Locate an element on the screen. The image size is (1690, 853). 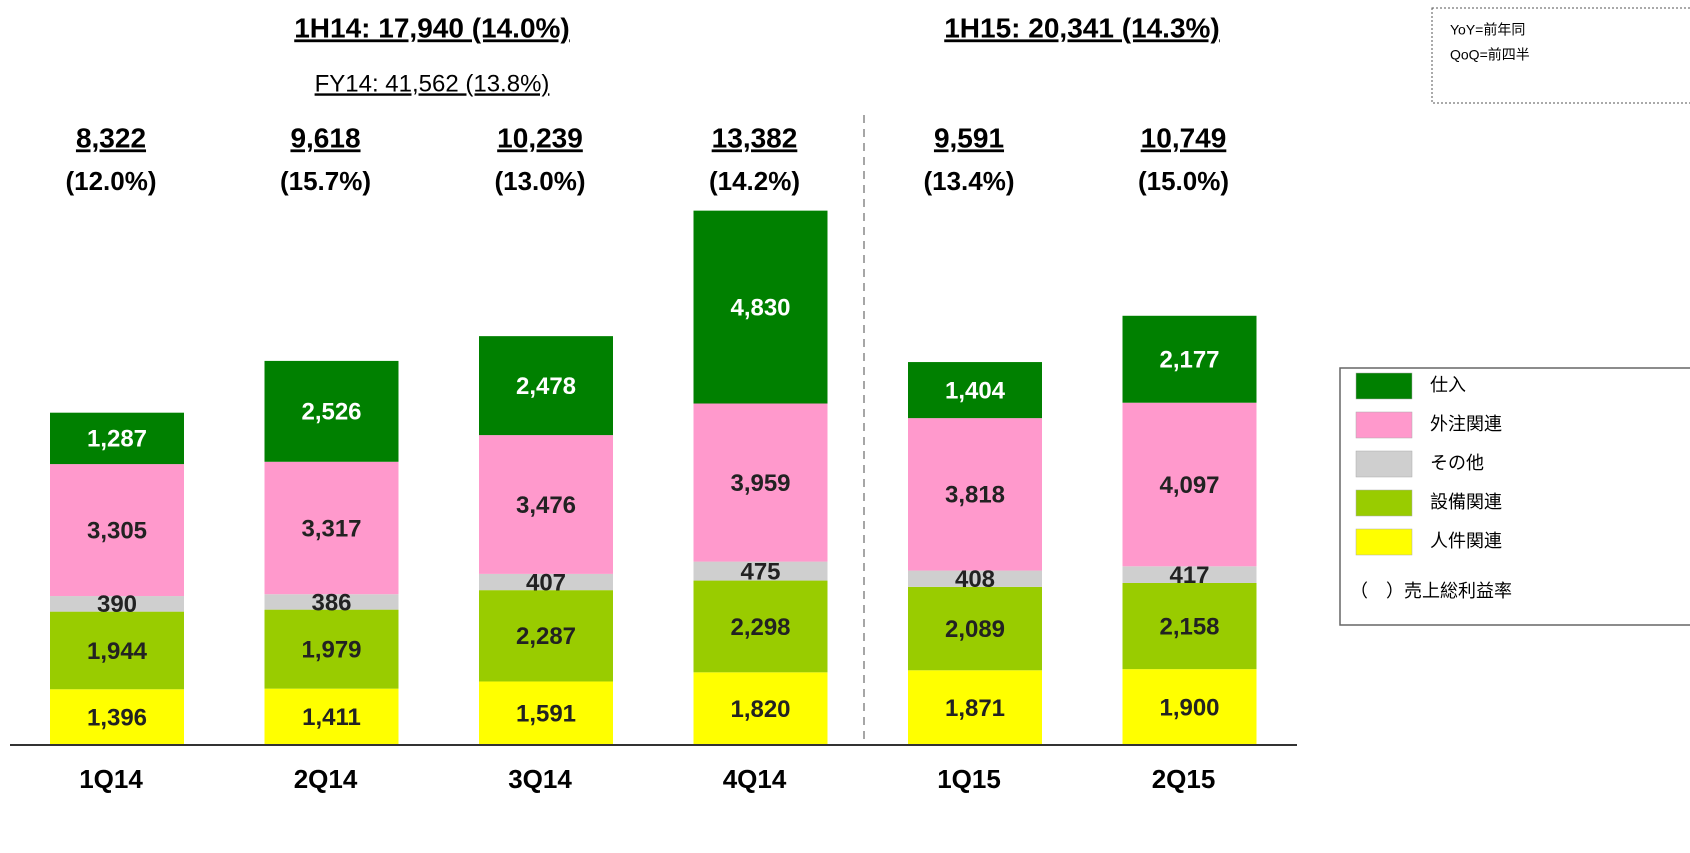
segment-label: 3,317 is located at coordinates (331, 528).